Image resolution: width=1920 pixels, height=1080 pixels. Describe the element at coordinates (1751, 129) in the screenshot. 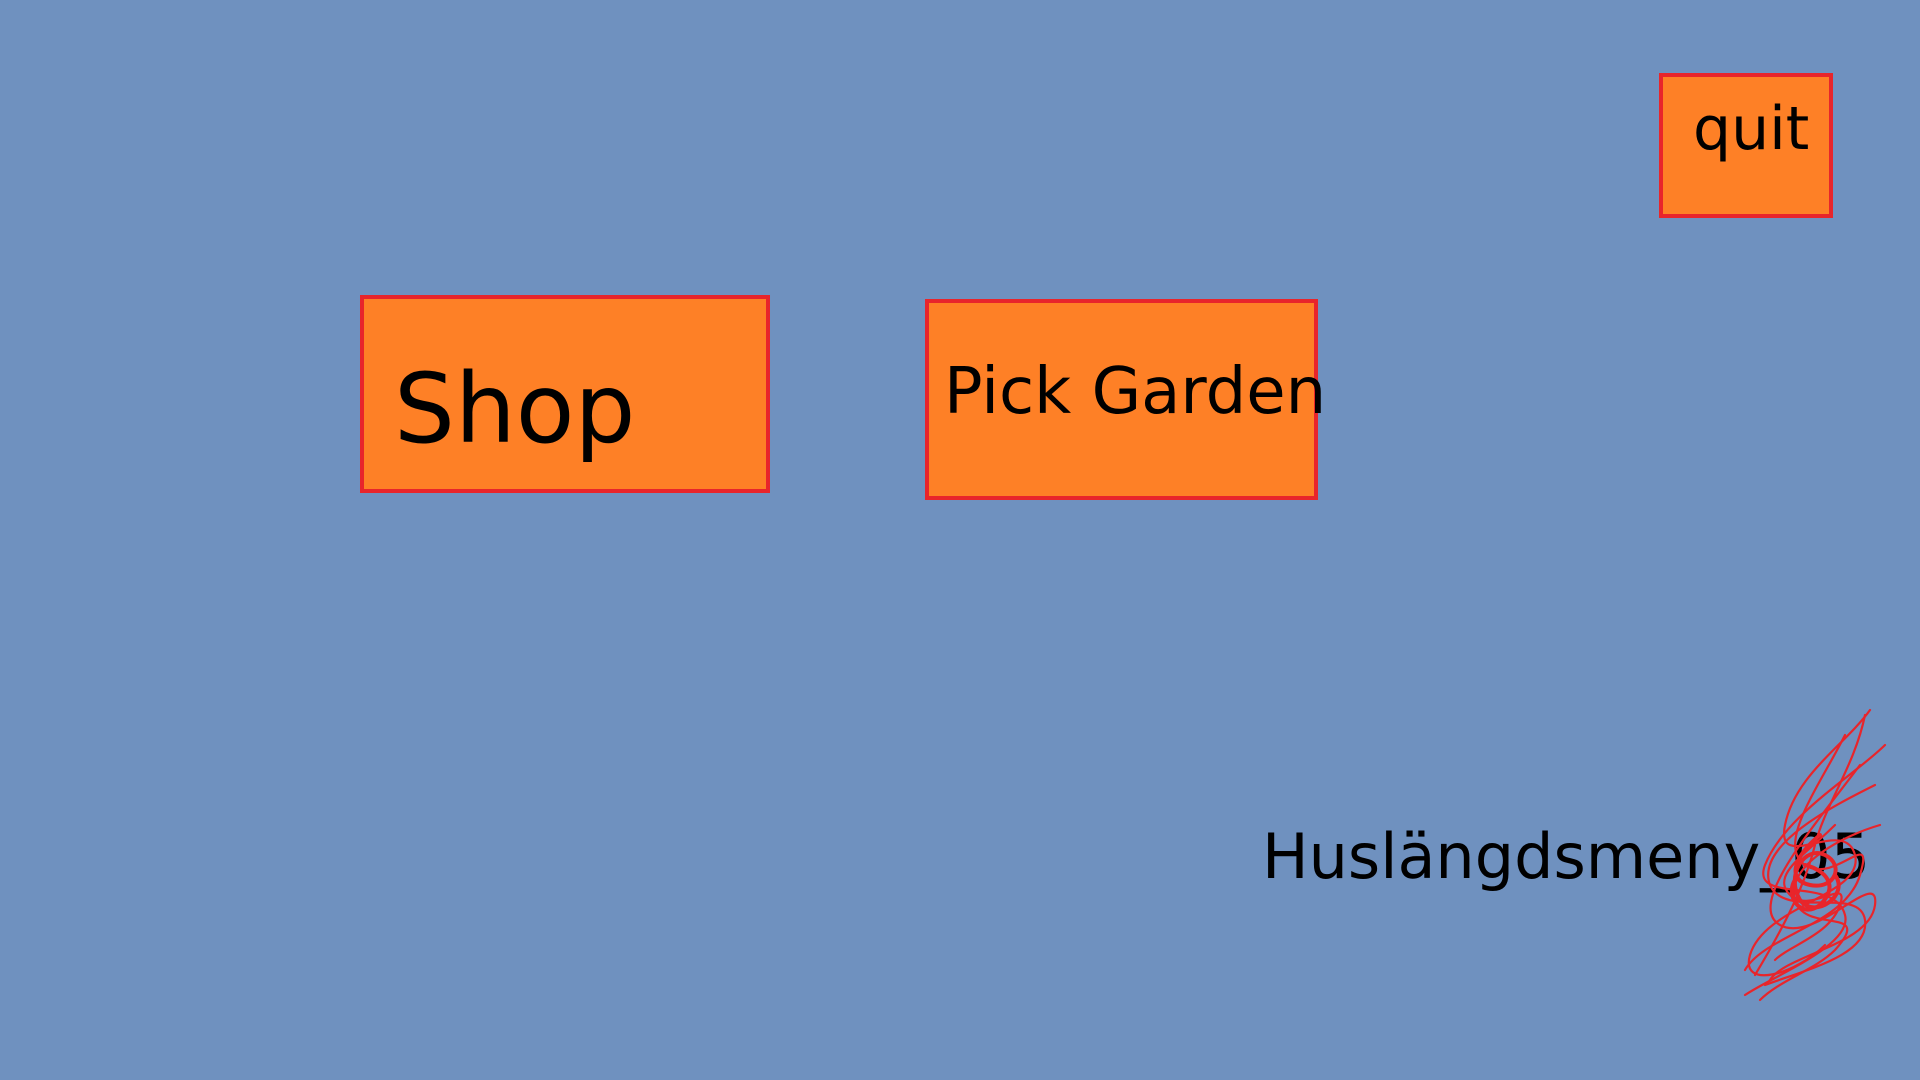

I see `quit-button-label: quit` at that location.